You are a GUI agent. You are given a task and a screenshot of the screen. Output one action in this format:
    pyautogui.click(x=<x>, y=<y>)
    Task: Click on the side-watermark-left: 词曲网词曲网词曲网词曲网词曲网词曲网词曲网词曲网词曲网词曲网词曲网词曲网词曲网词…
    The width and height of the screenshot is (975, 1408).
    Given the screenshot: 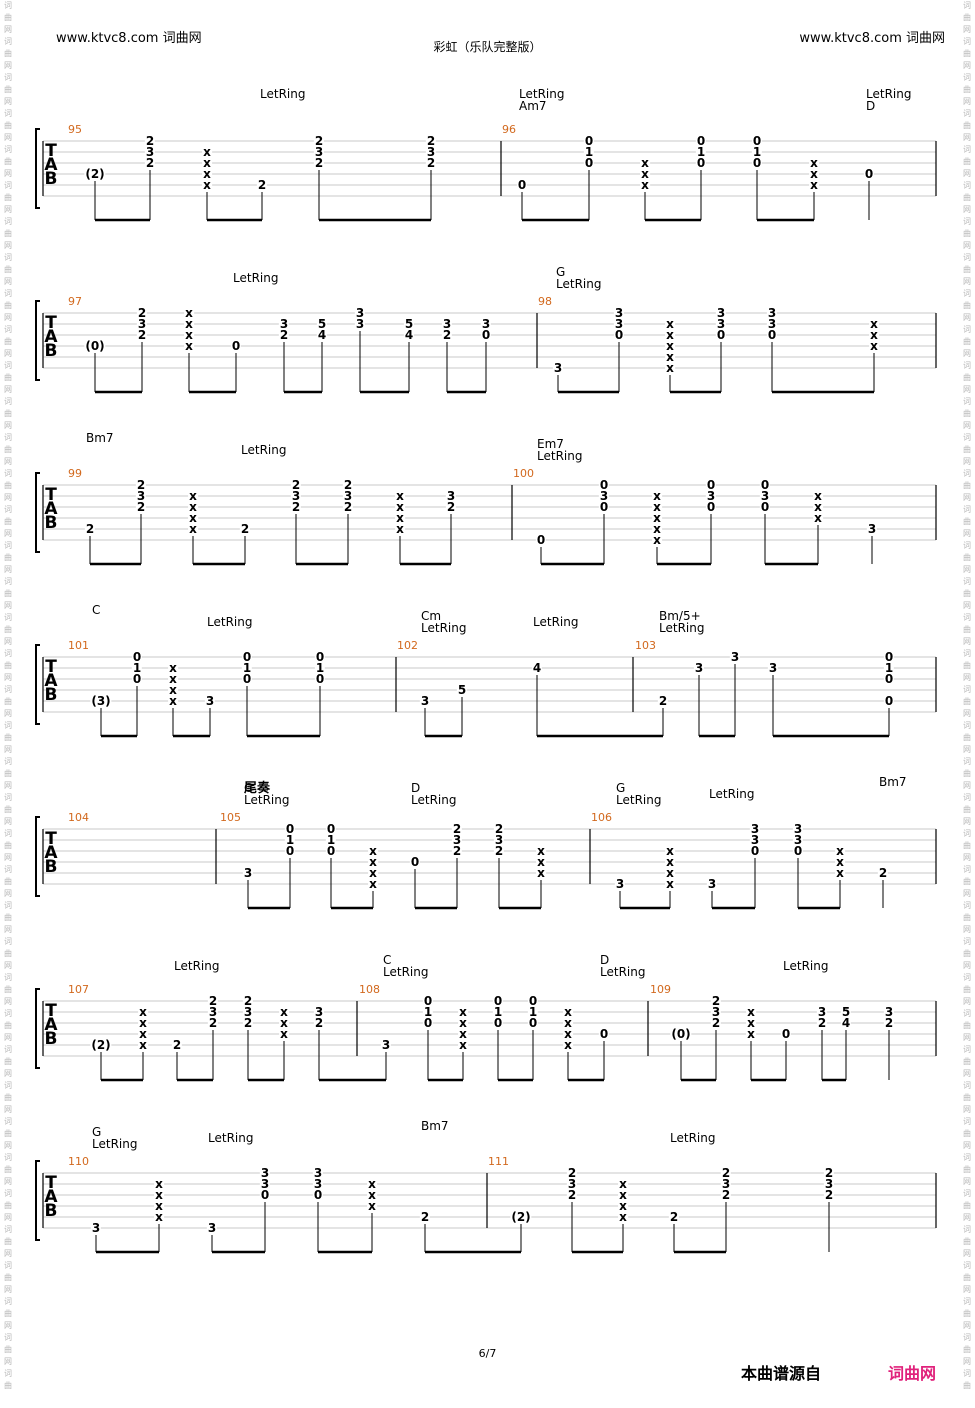 What is the action you would take?
    pyautogui.click(x=8, y=695)
    